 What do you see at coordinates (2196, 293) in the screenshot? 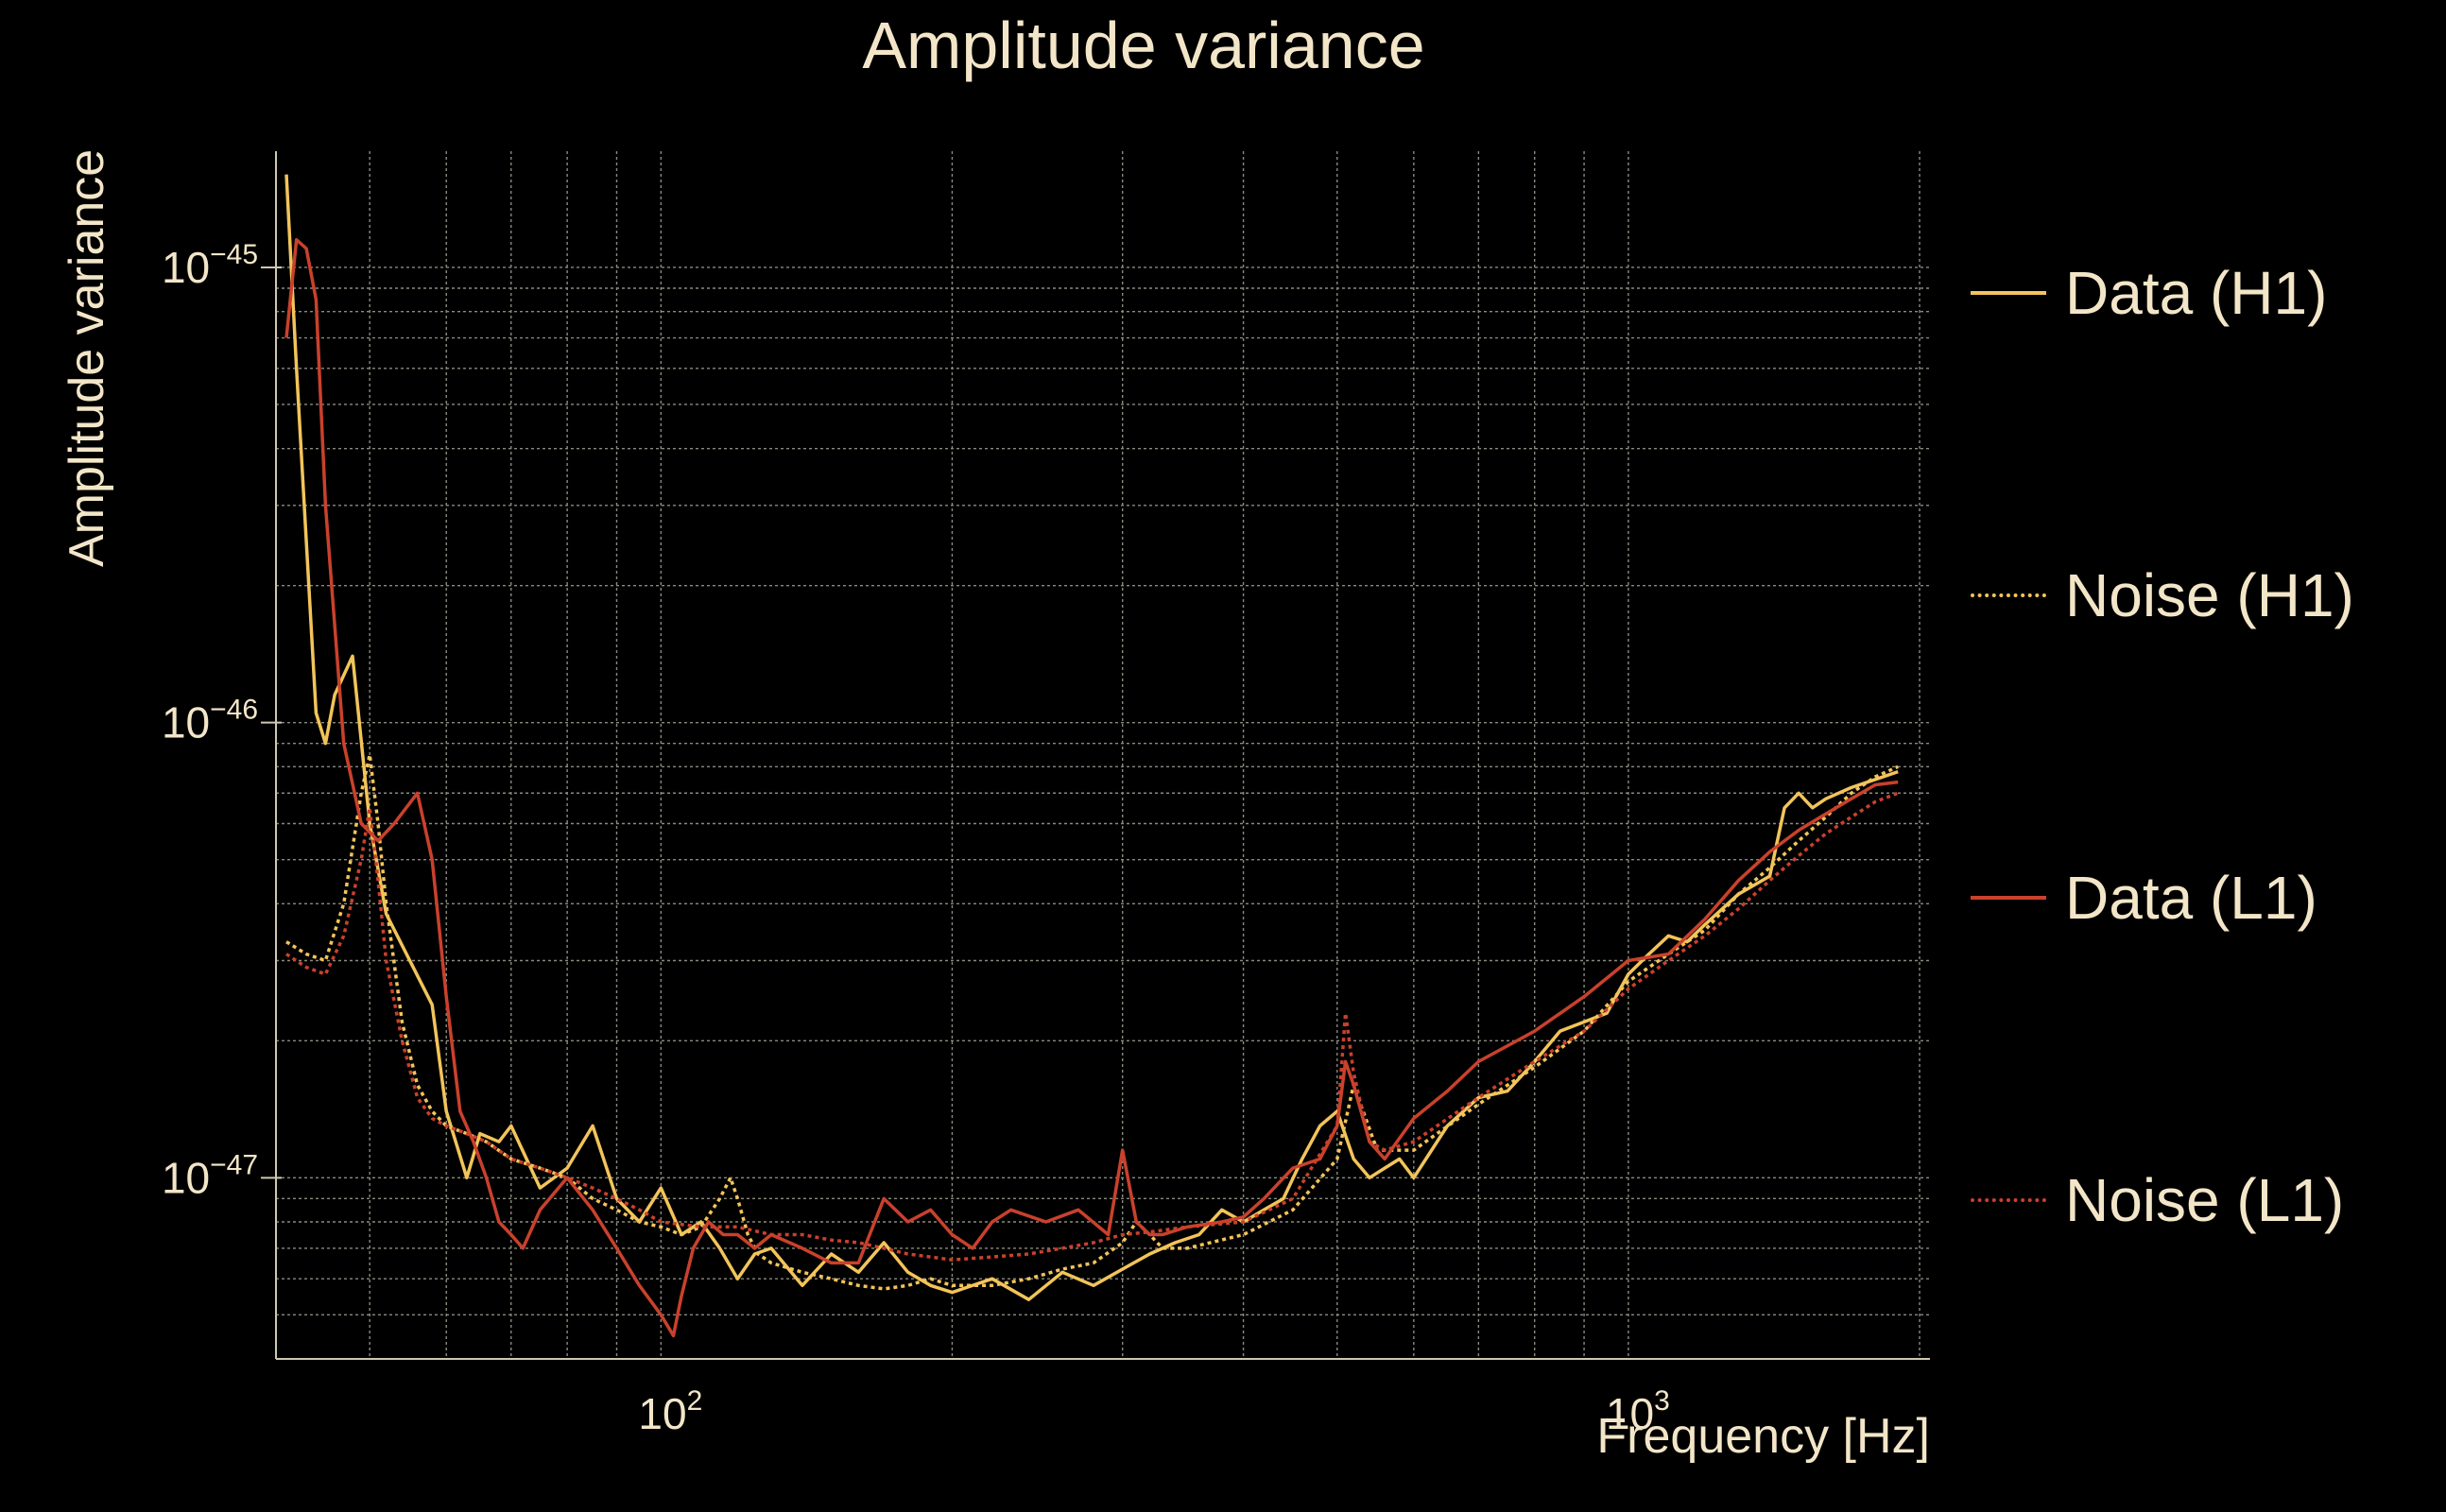
I see `legend-label-data-h1: Data (H1)` at bounding box center [2196, 293].